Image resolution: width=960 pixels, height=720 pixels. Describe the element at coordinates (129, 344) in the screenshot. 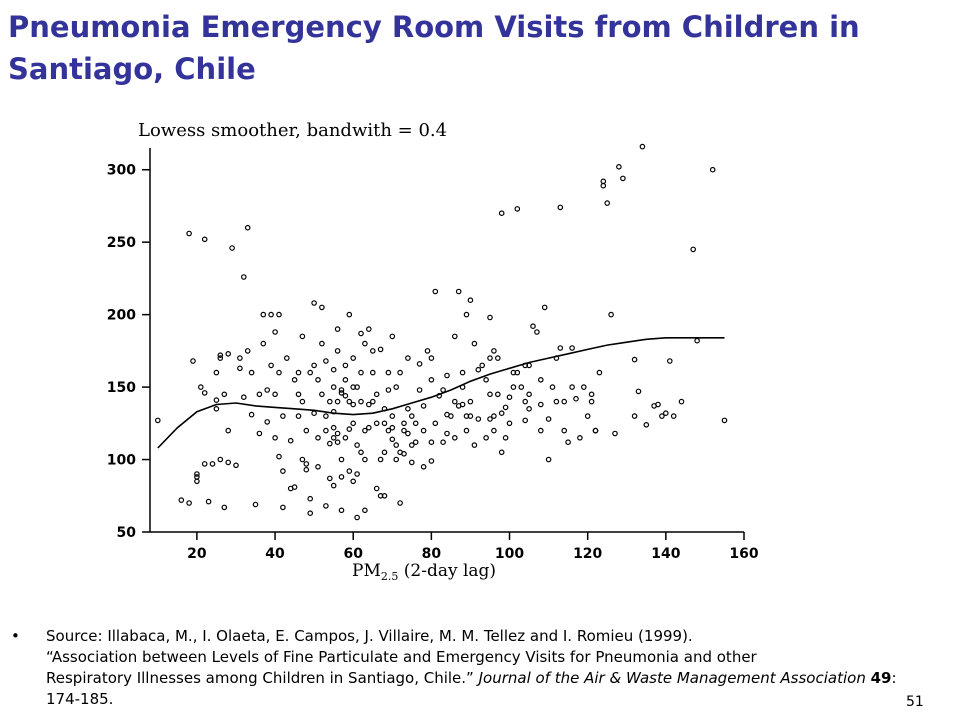

I see `y-axis: 50 100 150 200 250 300` at that location.